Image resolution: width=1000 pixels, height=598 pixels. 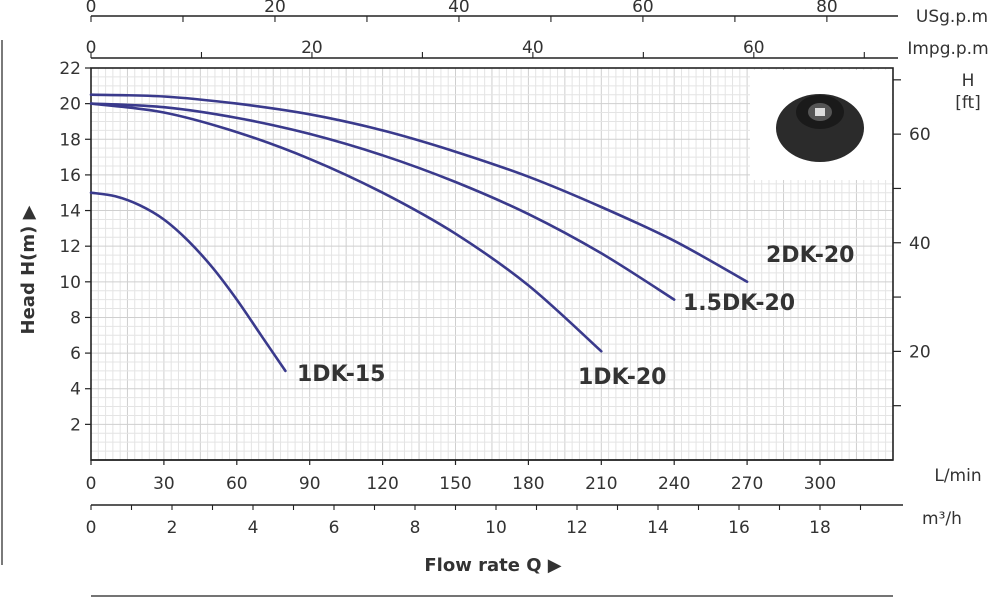 What do you see at coordinates (172, 528) in the screenshot?
I see `m3h-tick-label: 2` at bounding box center [172, 528].